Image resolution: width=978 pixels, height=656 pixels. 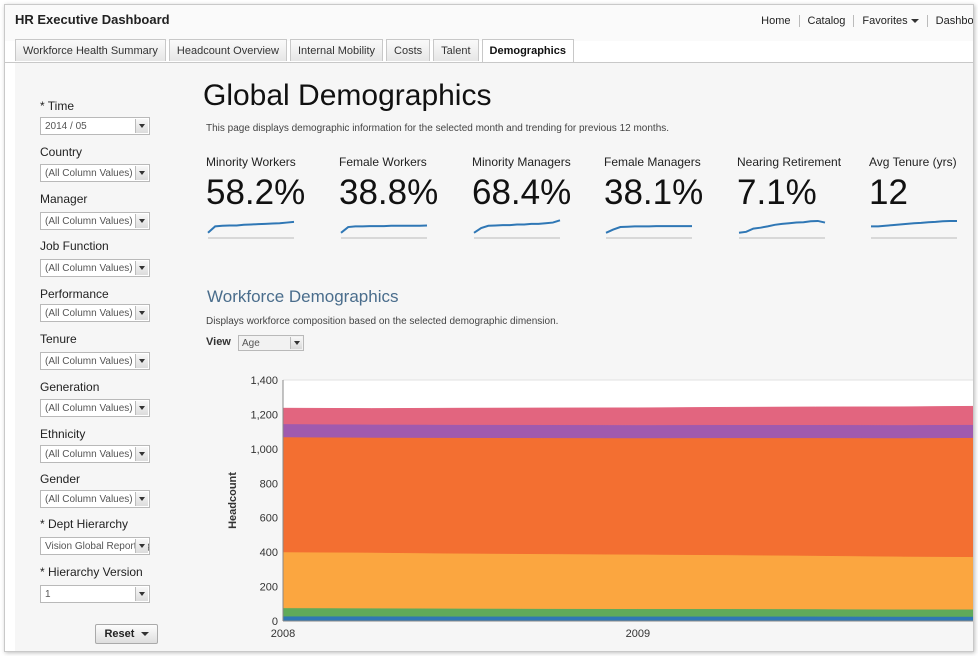 What do you see at coordinates (456, 50) in the screenshot?
I see `tab-talent: Talent` at bounding box center [456, 50].